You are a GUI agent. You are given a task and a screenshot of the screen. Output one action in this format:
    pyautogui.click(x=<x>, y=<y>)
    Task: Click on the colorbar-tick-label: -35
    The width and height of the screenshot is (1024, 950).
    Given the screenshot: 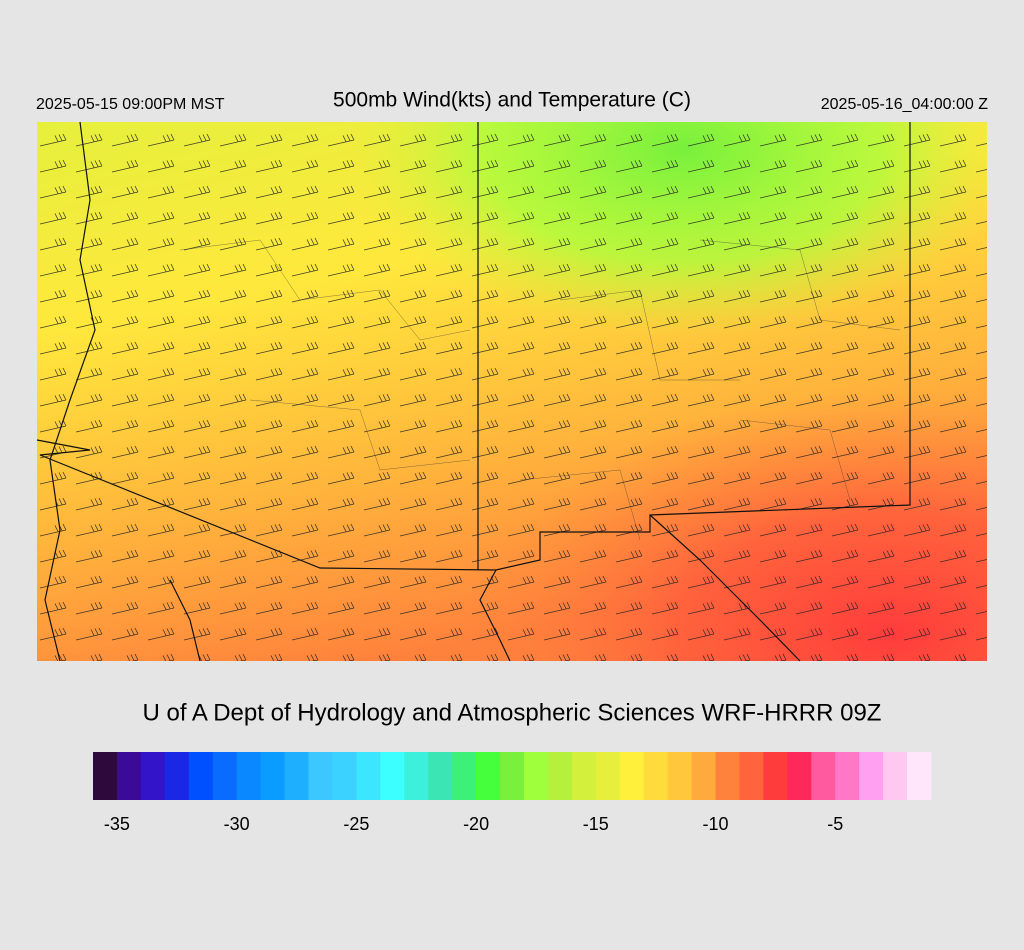 What is the action you would take?
    pyautogui.click(x=117, y=824)
    